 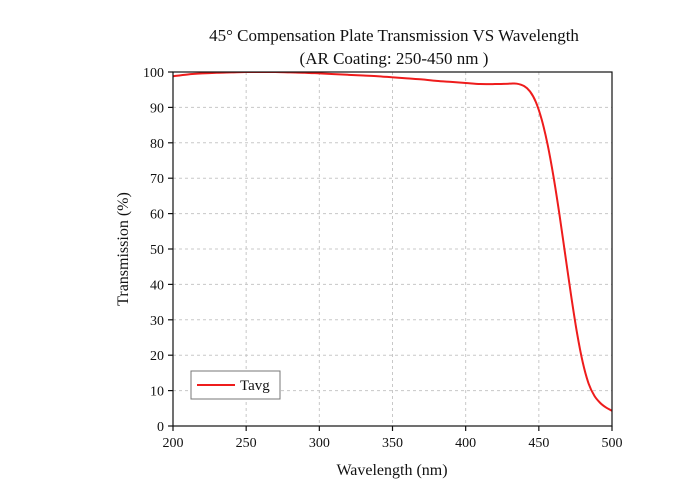 I want to click on x-tick-label: 200, so click(x=173, y=443).